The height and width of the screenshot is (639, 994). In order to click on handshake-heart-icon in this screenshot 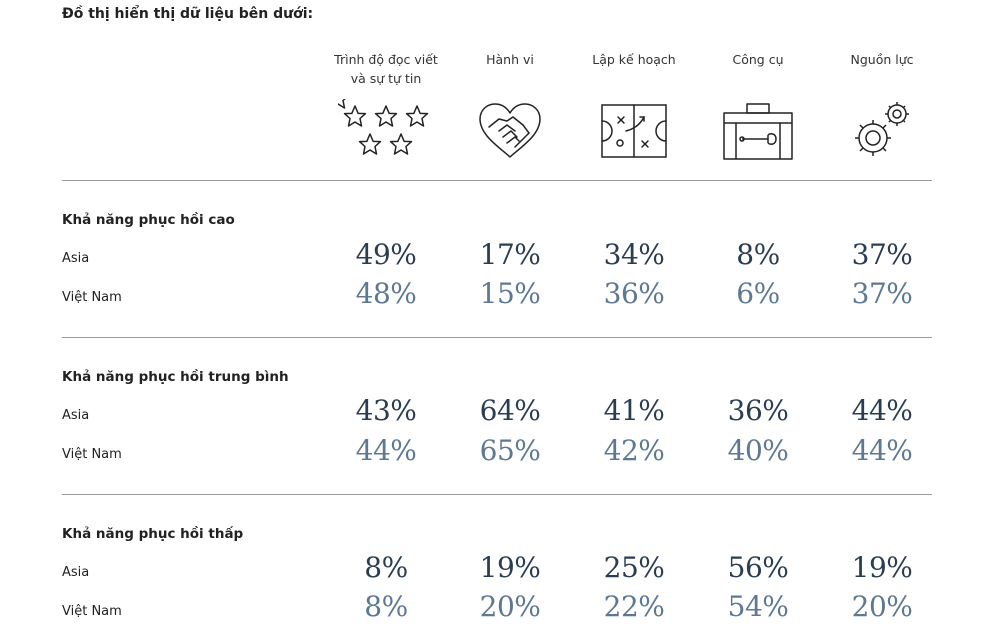, I will do `click(510, 131)`.